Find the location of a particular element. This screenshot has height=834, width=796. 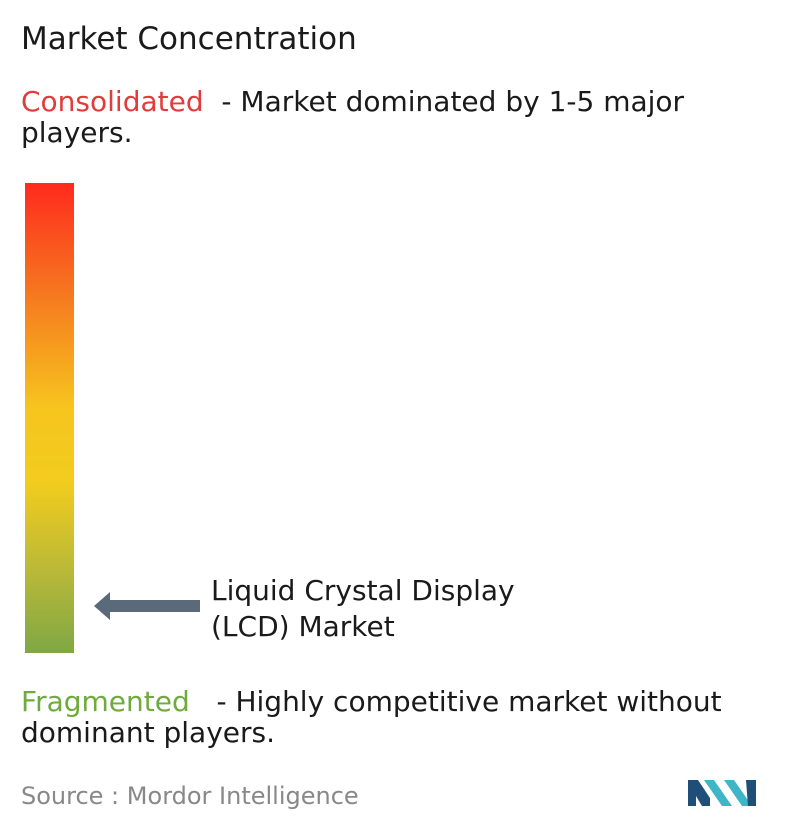

logo-right-stroke is located at coordinates (738, 793).